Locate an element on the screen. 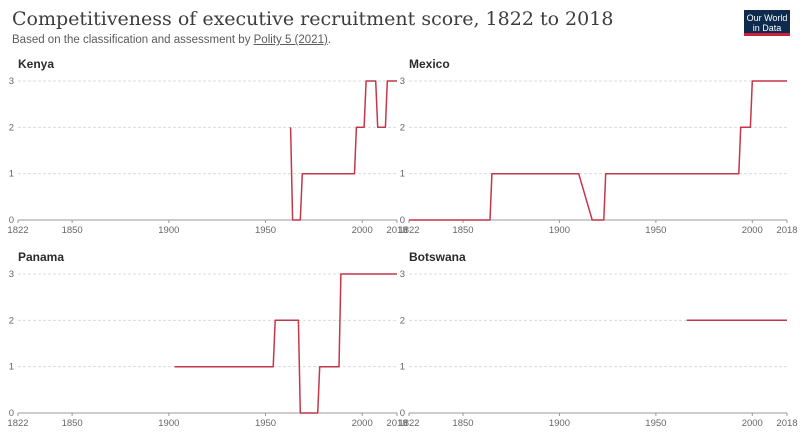  x-tick-label-panama-2018: 2018 is located at coordinates (396, 423).